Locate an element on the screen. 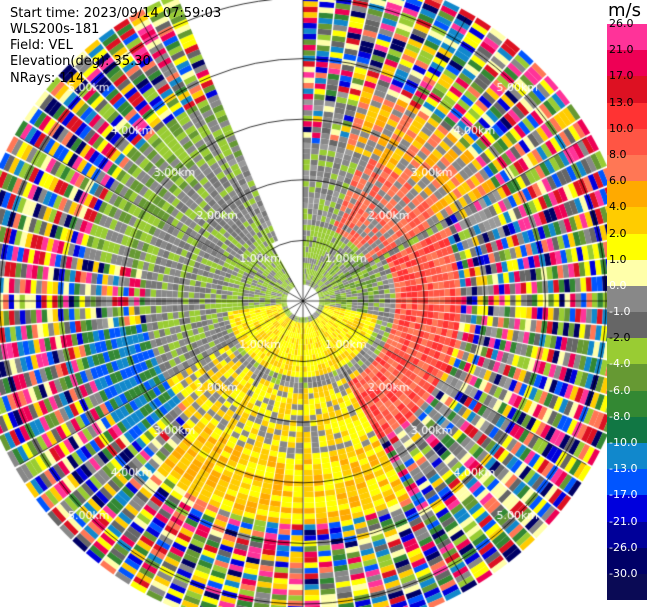 This screenshot has height=607, width=647. colorbar-cell: -6.0 is located at coordinates (627, 400).